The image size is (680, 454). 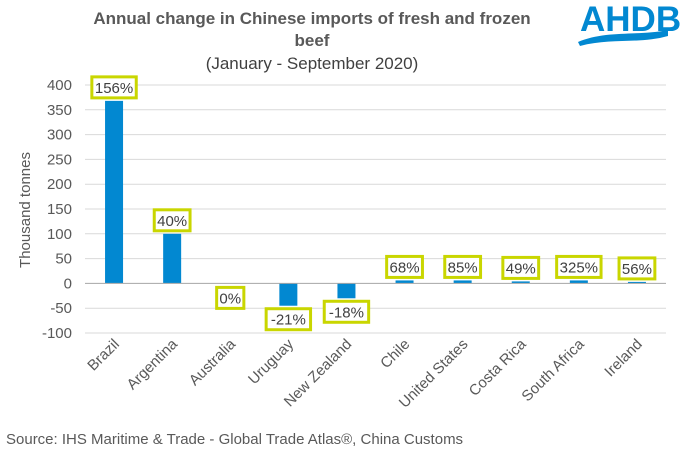 What do you see at coordinates (59, 184) in the screenshot?
I see `y-tick-label: 200` at bounding box center [59, 184].